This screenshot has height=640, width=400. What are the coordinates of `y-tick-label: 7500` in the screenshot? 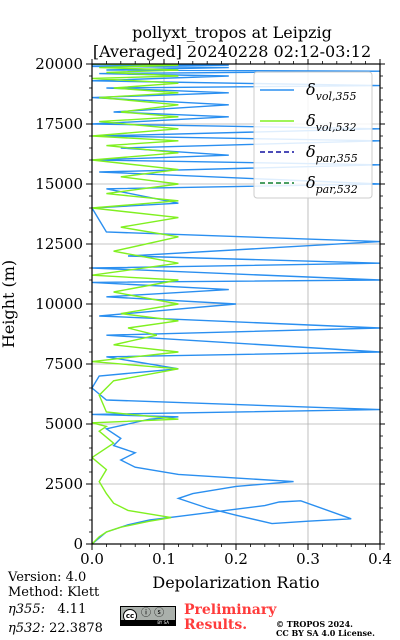 It's located at (64, 364).